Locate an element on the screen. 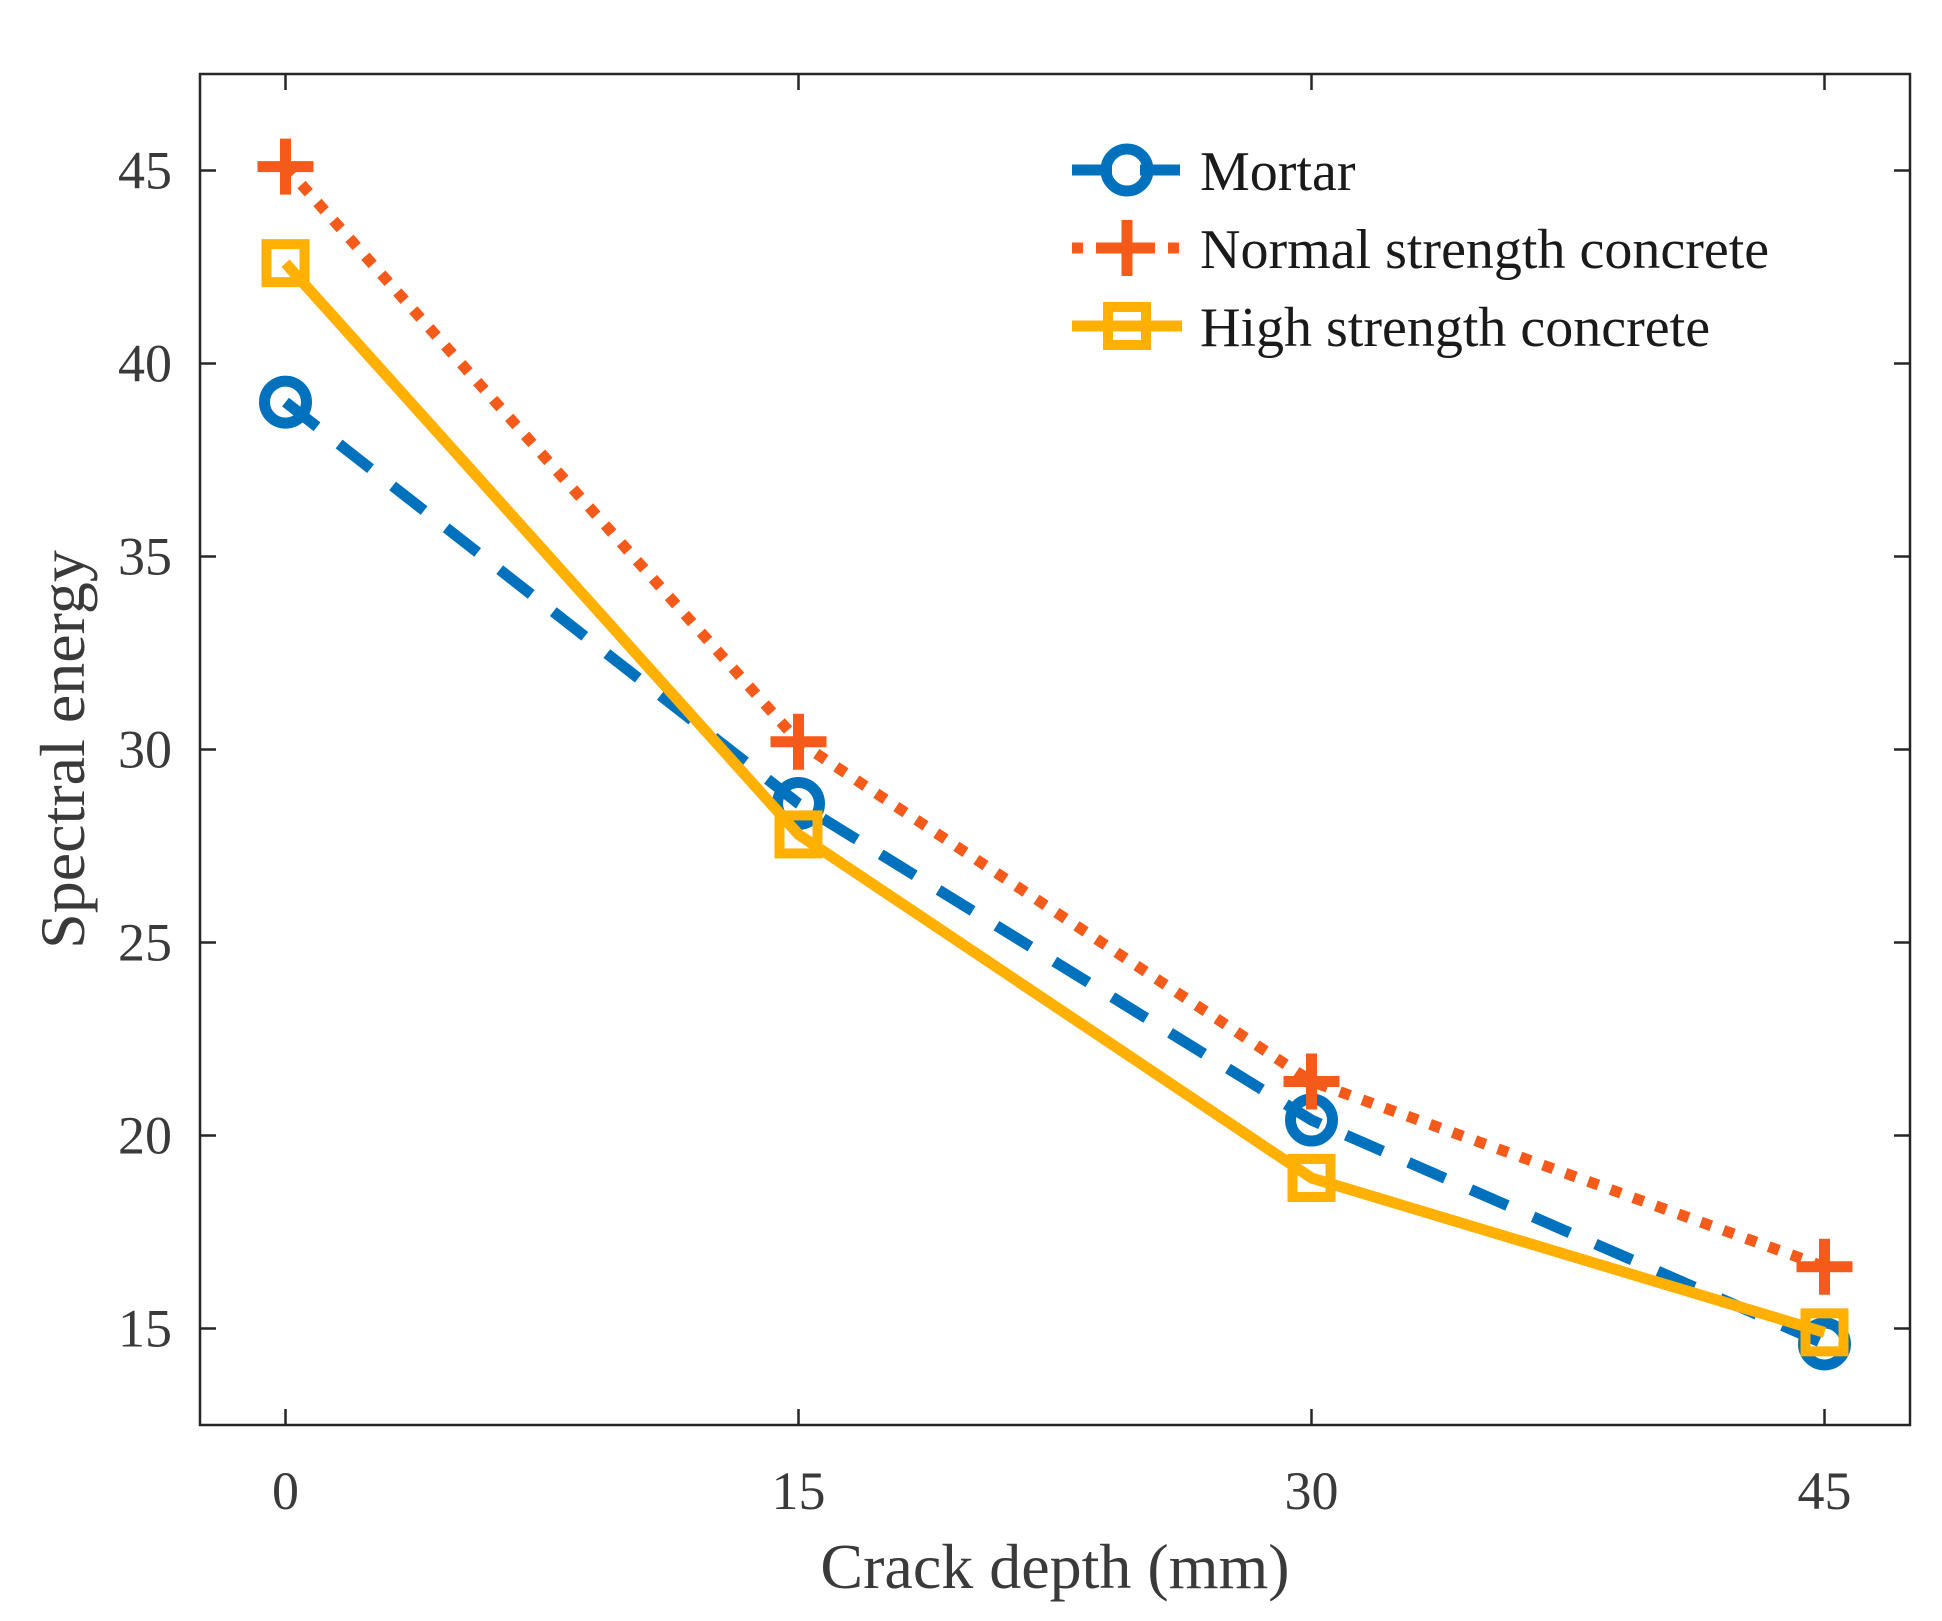 The width and height of the screenshot is (1942, 1621). legend-marker-high-strength-concrete is located at coordinates (1127, 326).